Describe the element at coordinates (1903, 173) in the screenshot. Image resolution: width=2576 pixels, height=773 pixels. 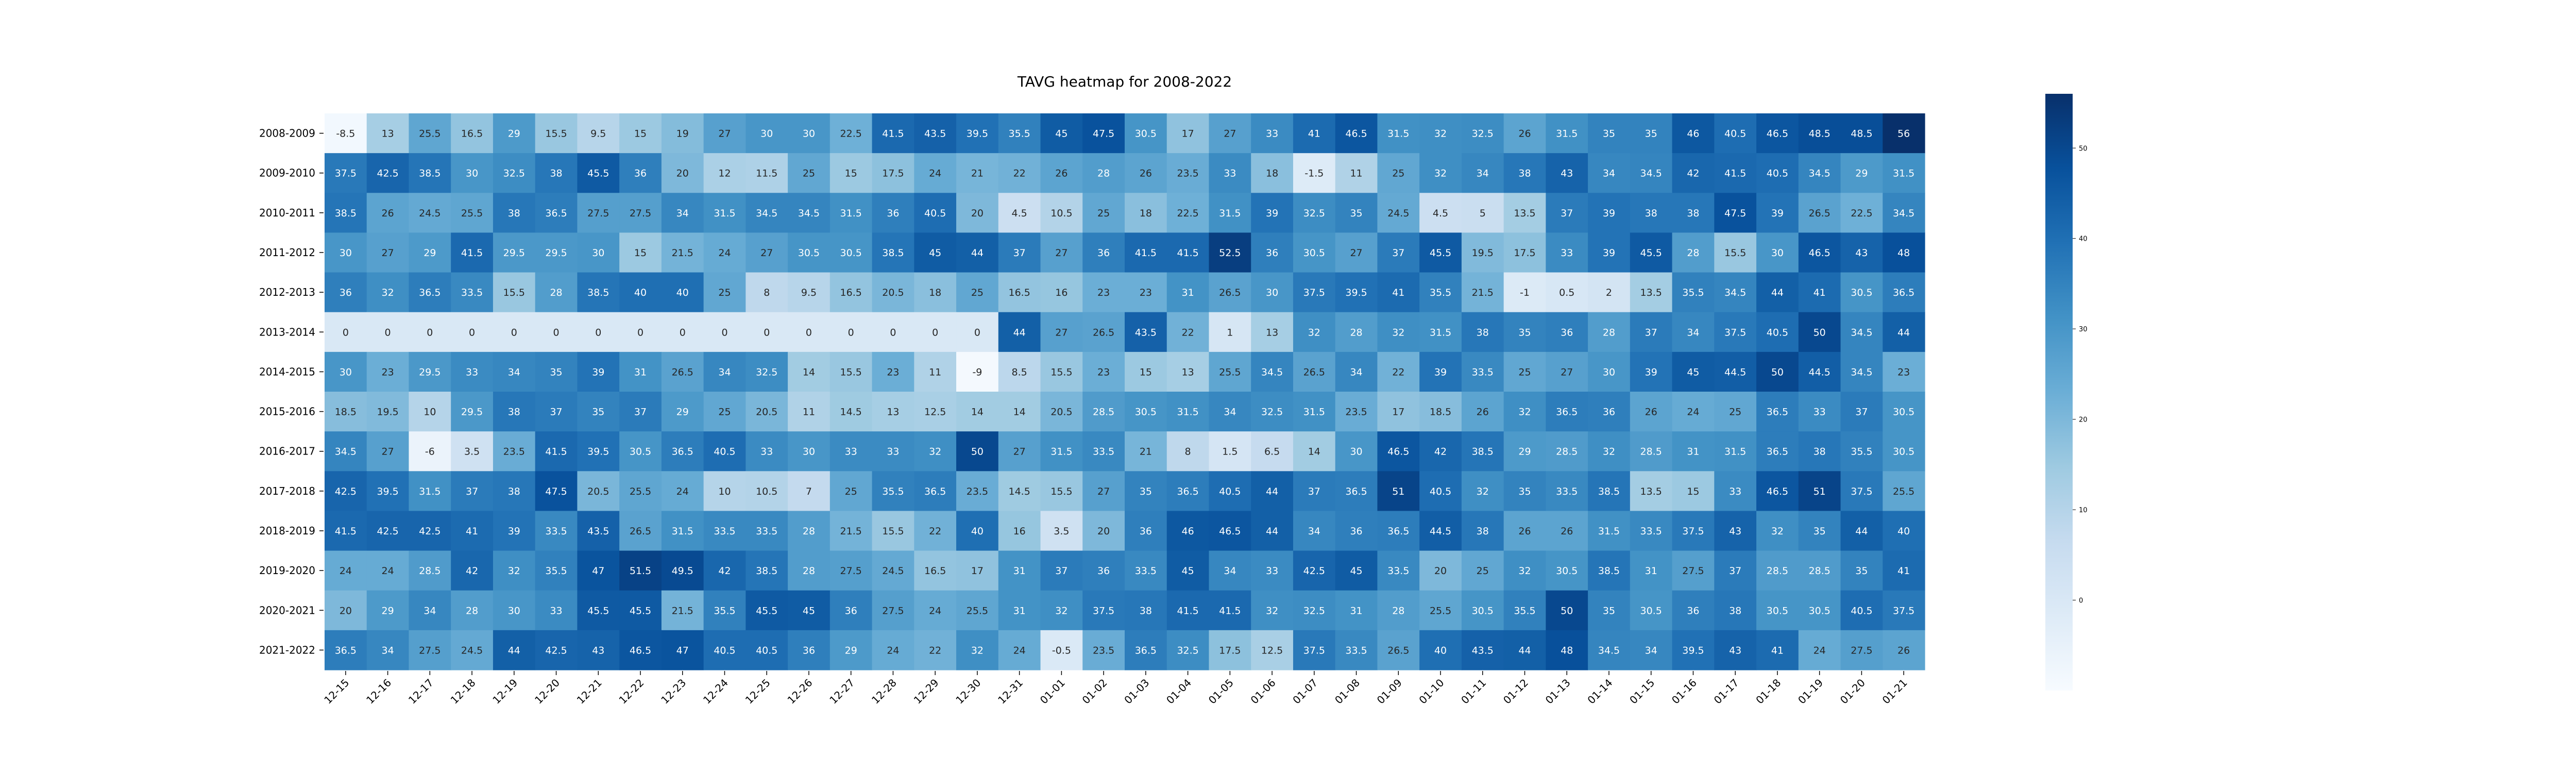
I see `heatmap-cell-value: 31.5` at that location.